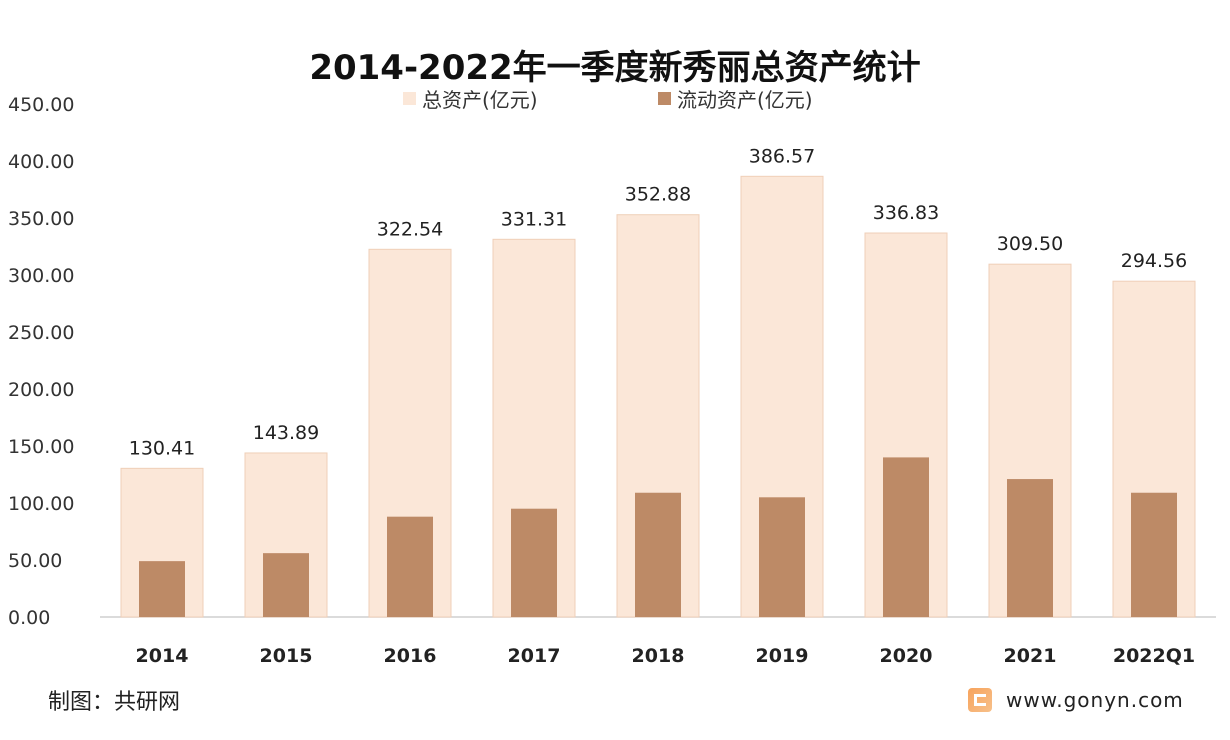 The image size is (1230, 740). Describe the element at coordinates (980, 700) in the screenshot. I see `gonyn-logo-icon` at that location.